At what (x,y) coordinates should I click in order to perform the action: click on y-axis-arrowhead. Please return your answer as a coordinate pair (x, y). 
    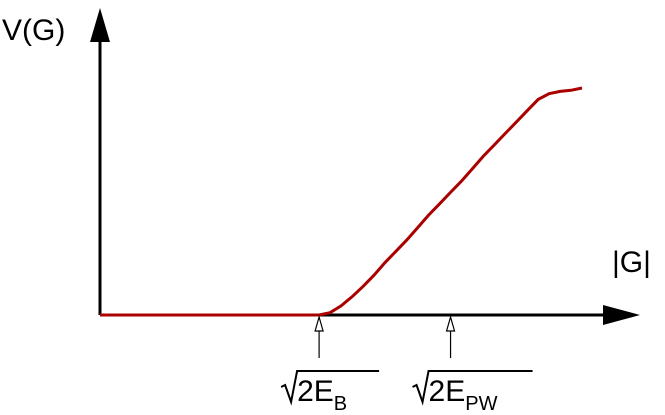
    Looking at the image, I should click on (100, 25).